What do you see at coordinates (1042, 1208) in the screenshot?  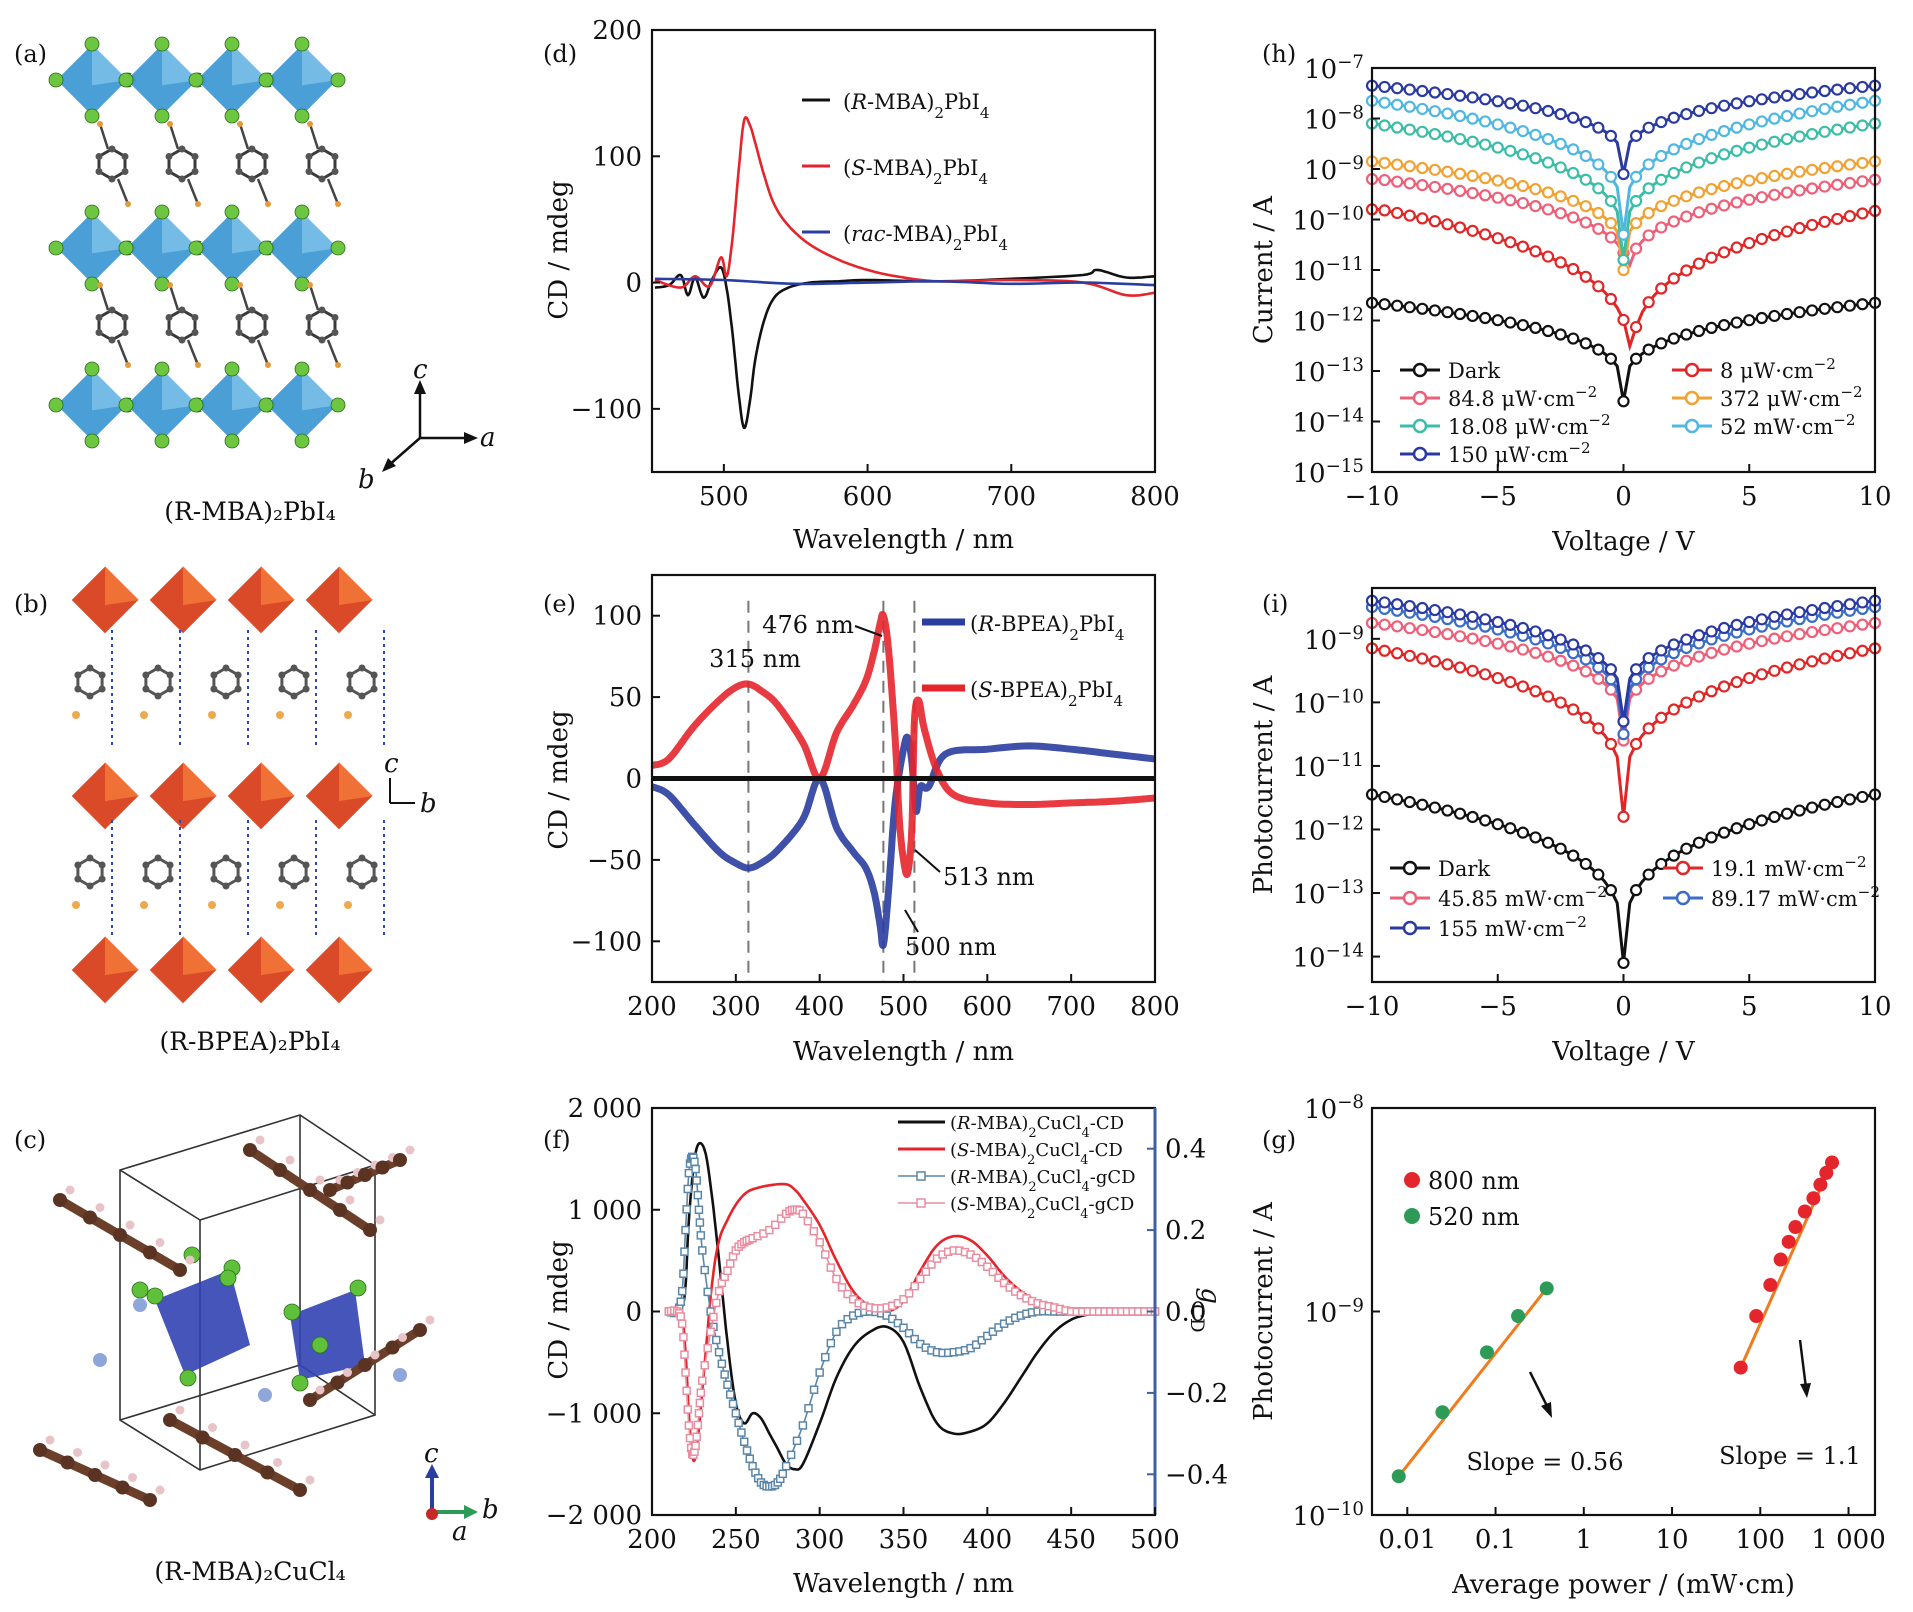 I see `legend-label-f: (S-MBA)2CuCl4-gCD` at bounding box center [1042, 1208].